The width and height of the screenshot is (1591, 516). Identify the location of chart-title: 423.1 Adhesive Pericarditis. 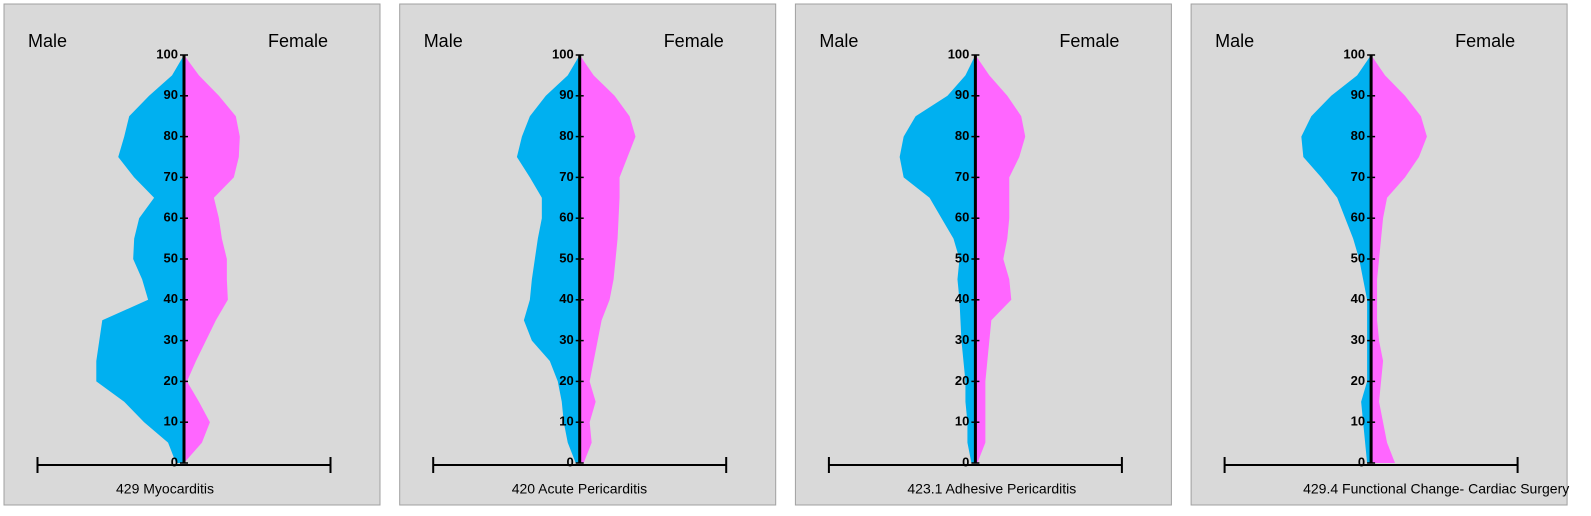
(991, 489).